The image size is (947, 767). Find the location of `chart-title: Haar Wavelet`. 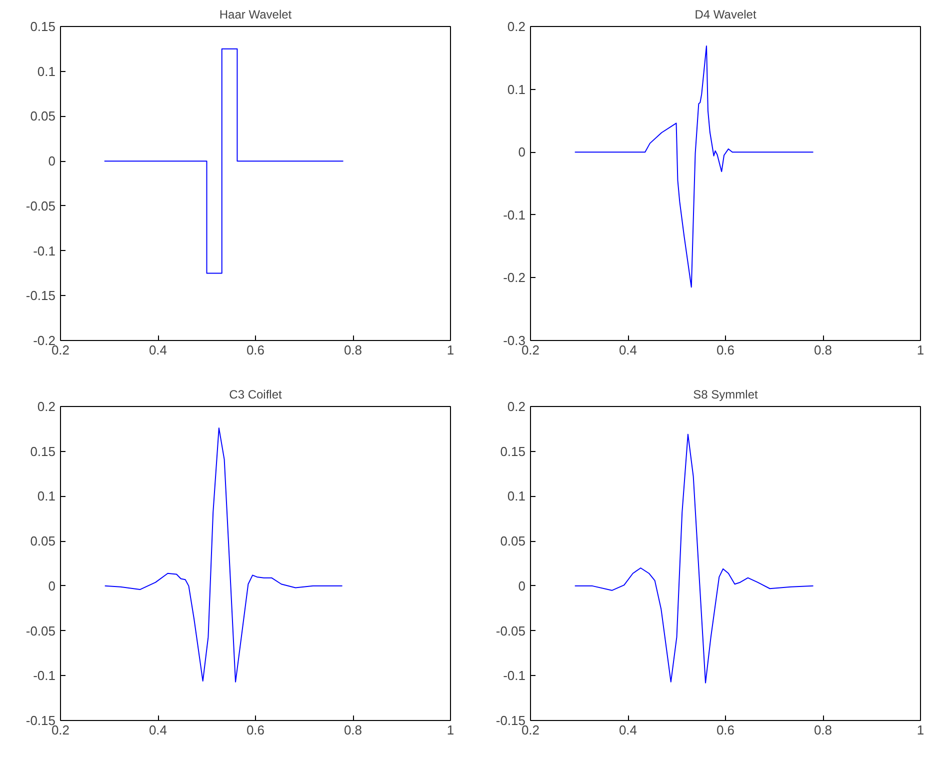

chart-title: Haar Wavelet is located at coordinates (255, 15).